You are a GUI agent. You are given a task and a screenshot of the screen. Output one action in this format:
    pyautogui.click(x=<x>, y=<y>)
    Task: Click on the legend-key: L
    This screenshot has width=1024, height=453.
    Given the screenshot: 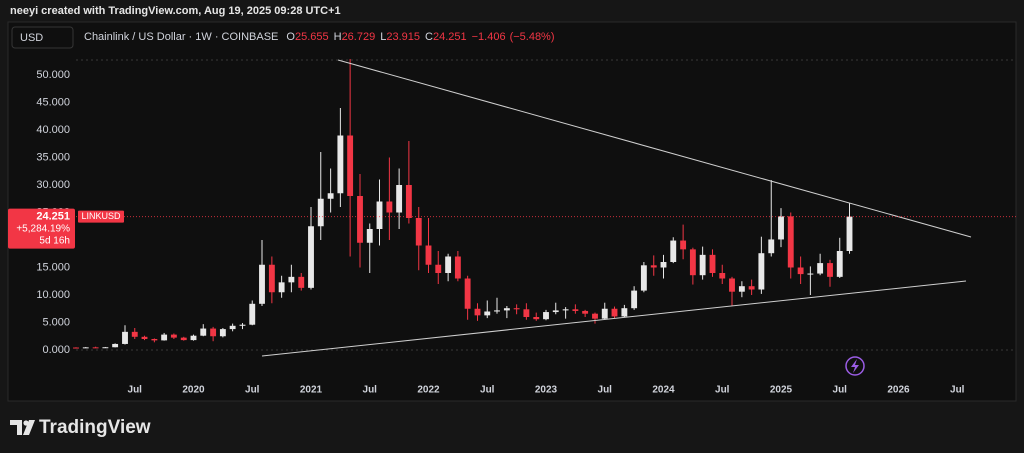 What is the action you would take?
    pyautogui.click(x=383, y=37)
    